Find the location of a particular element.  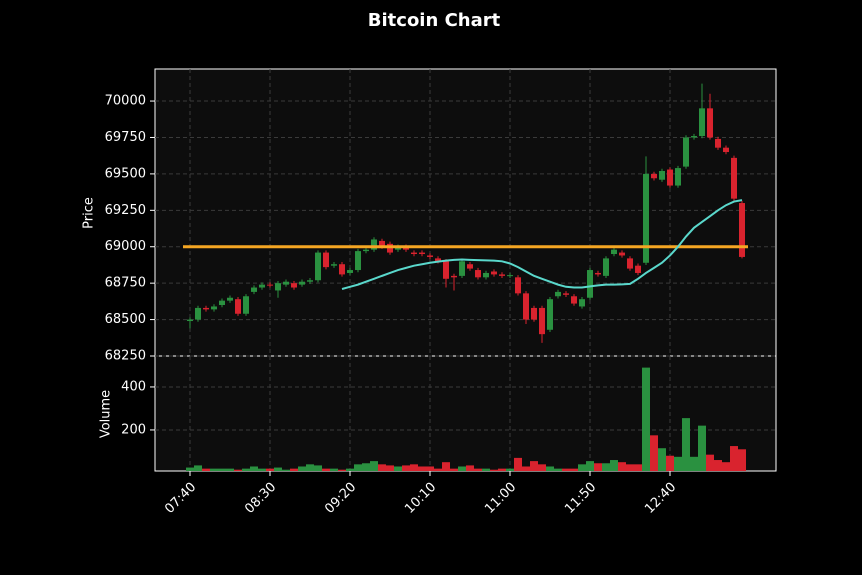

y-tick-label: 68500 is located at coordinates (125, 319).